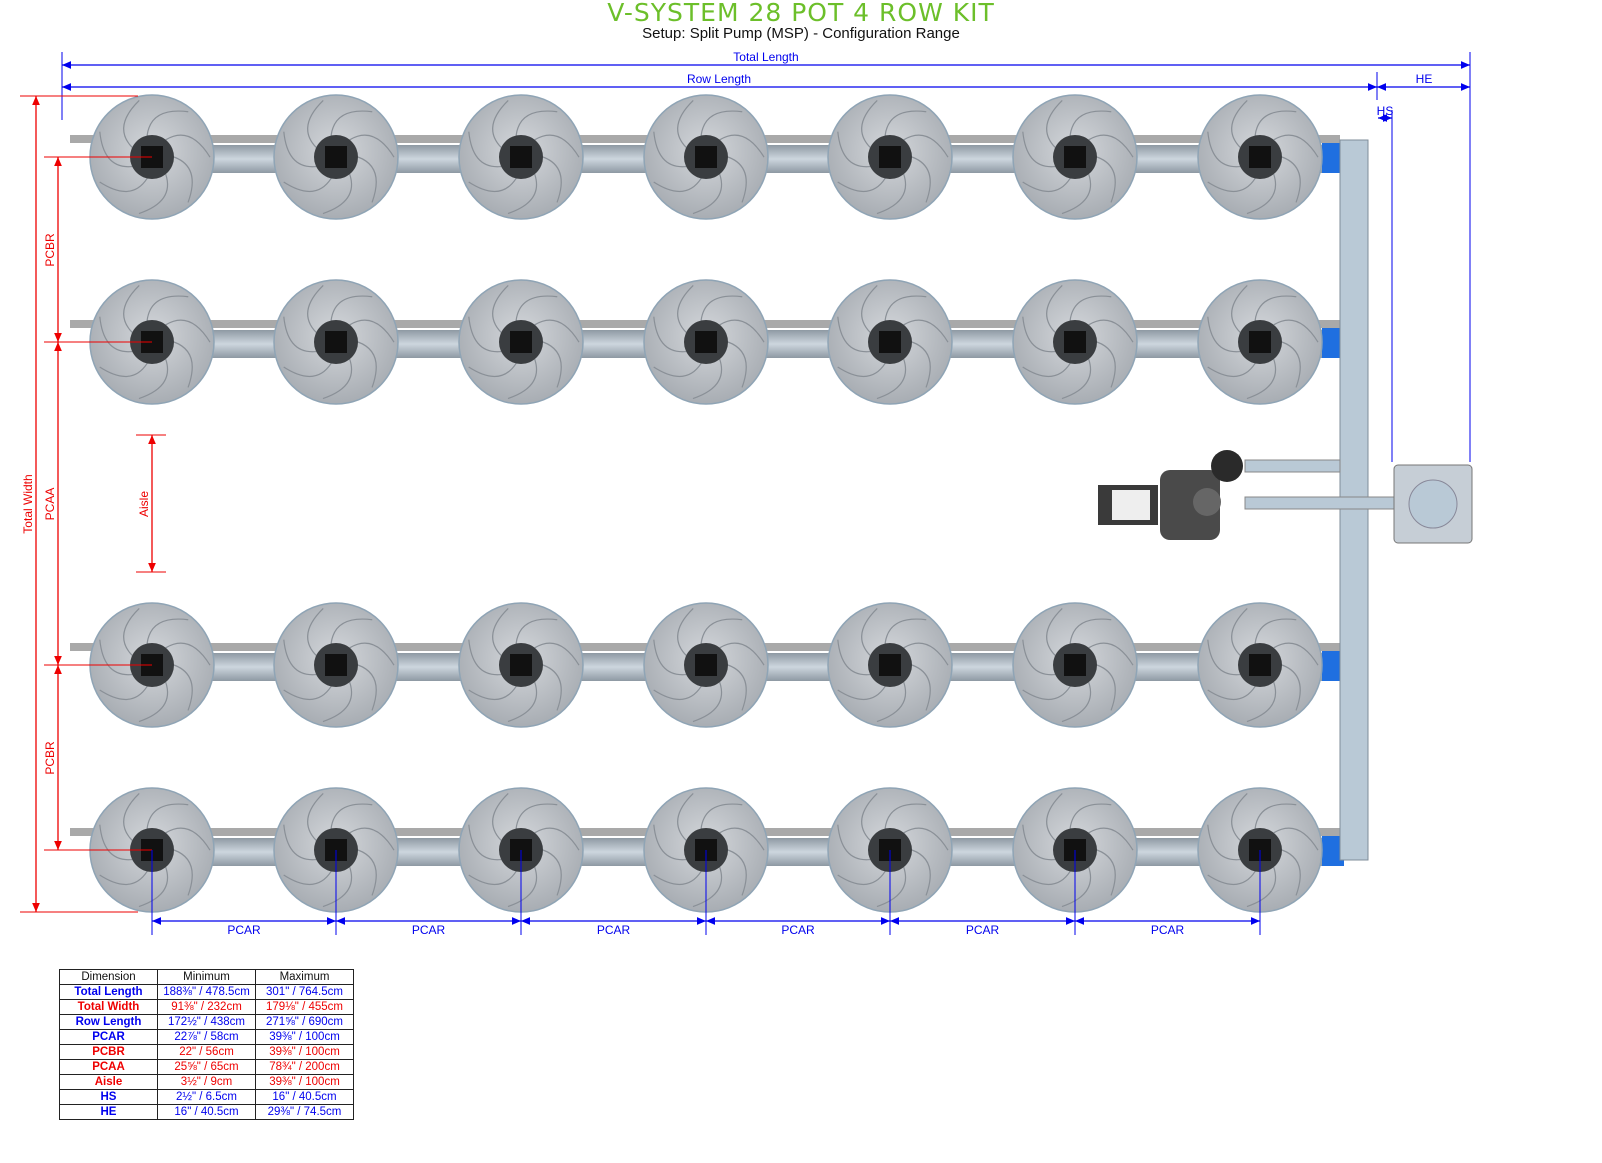 This screenshot has height=1163, width=1602. What do you see at coordinates (206, 1037) in the screenshot?
I see `minimum-value: 22⅞" / 58cm` at bounding box center [206, 1037].